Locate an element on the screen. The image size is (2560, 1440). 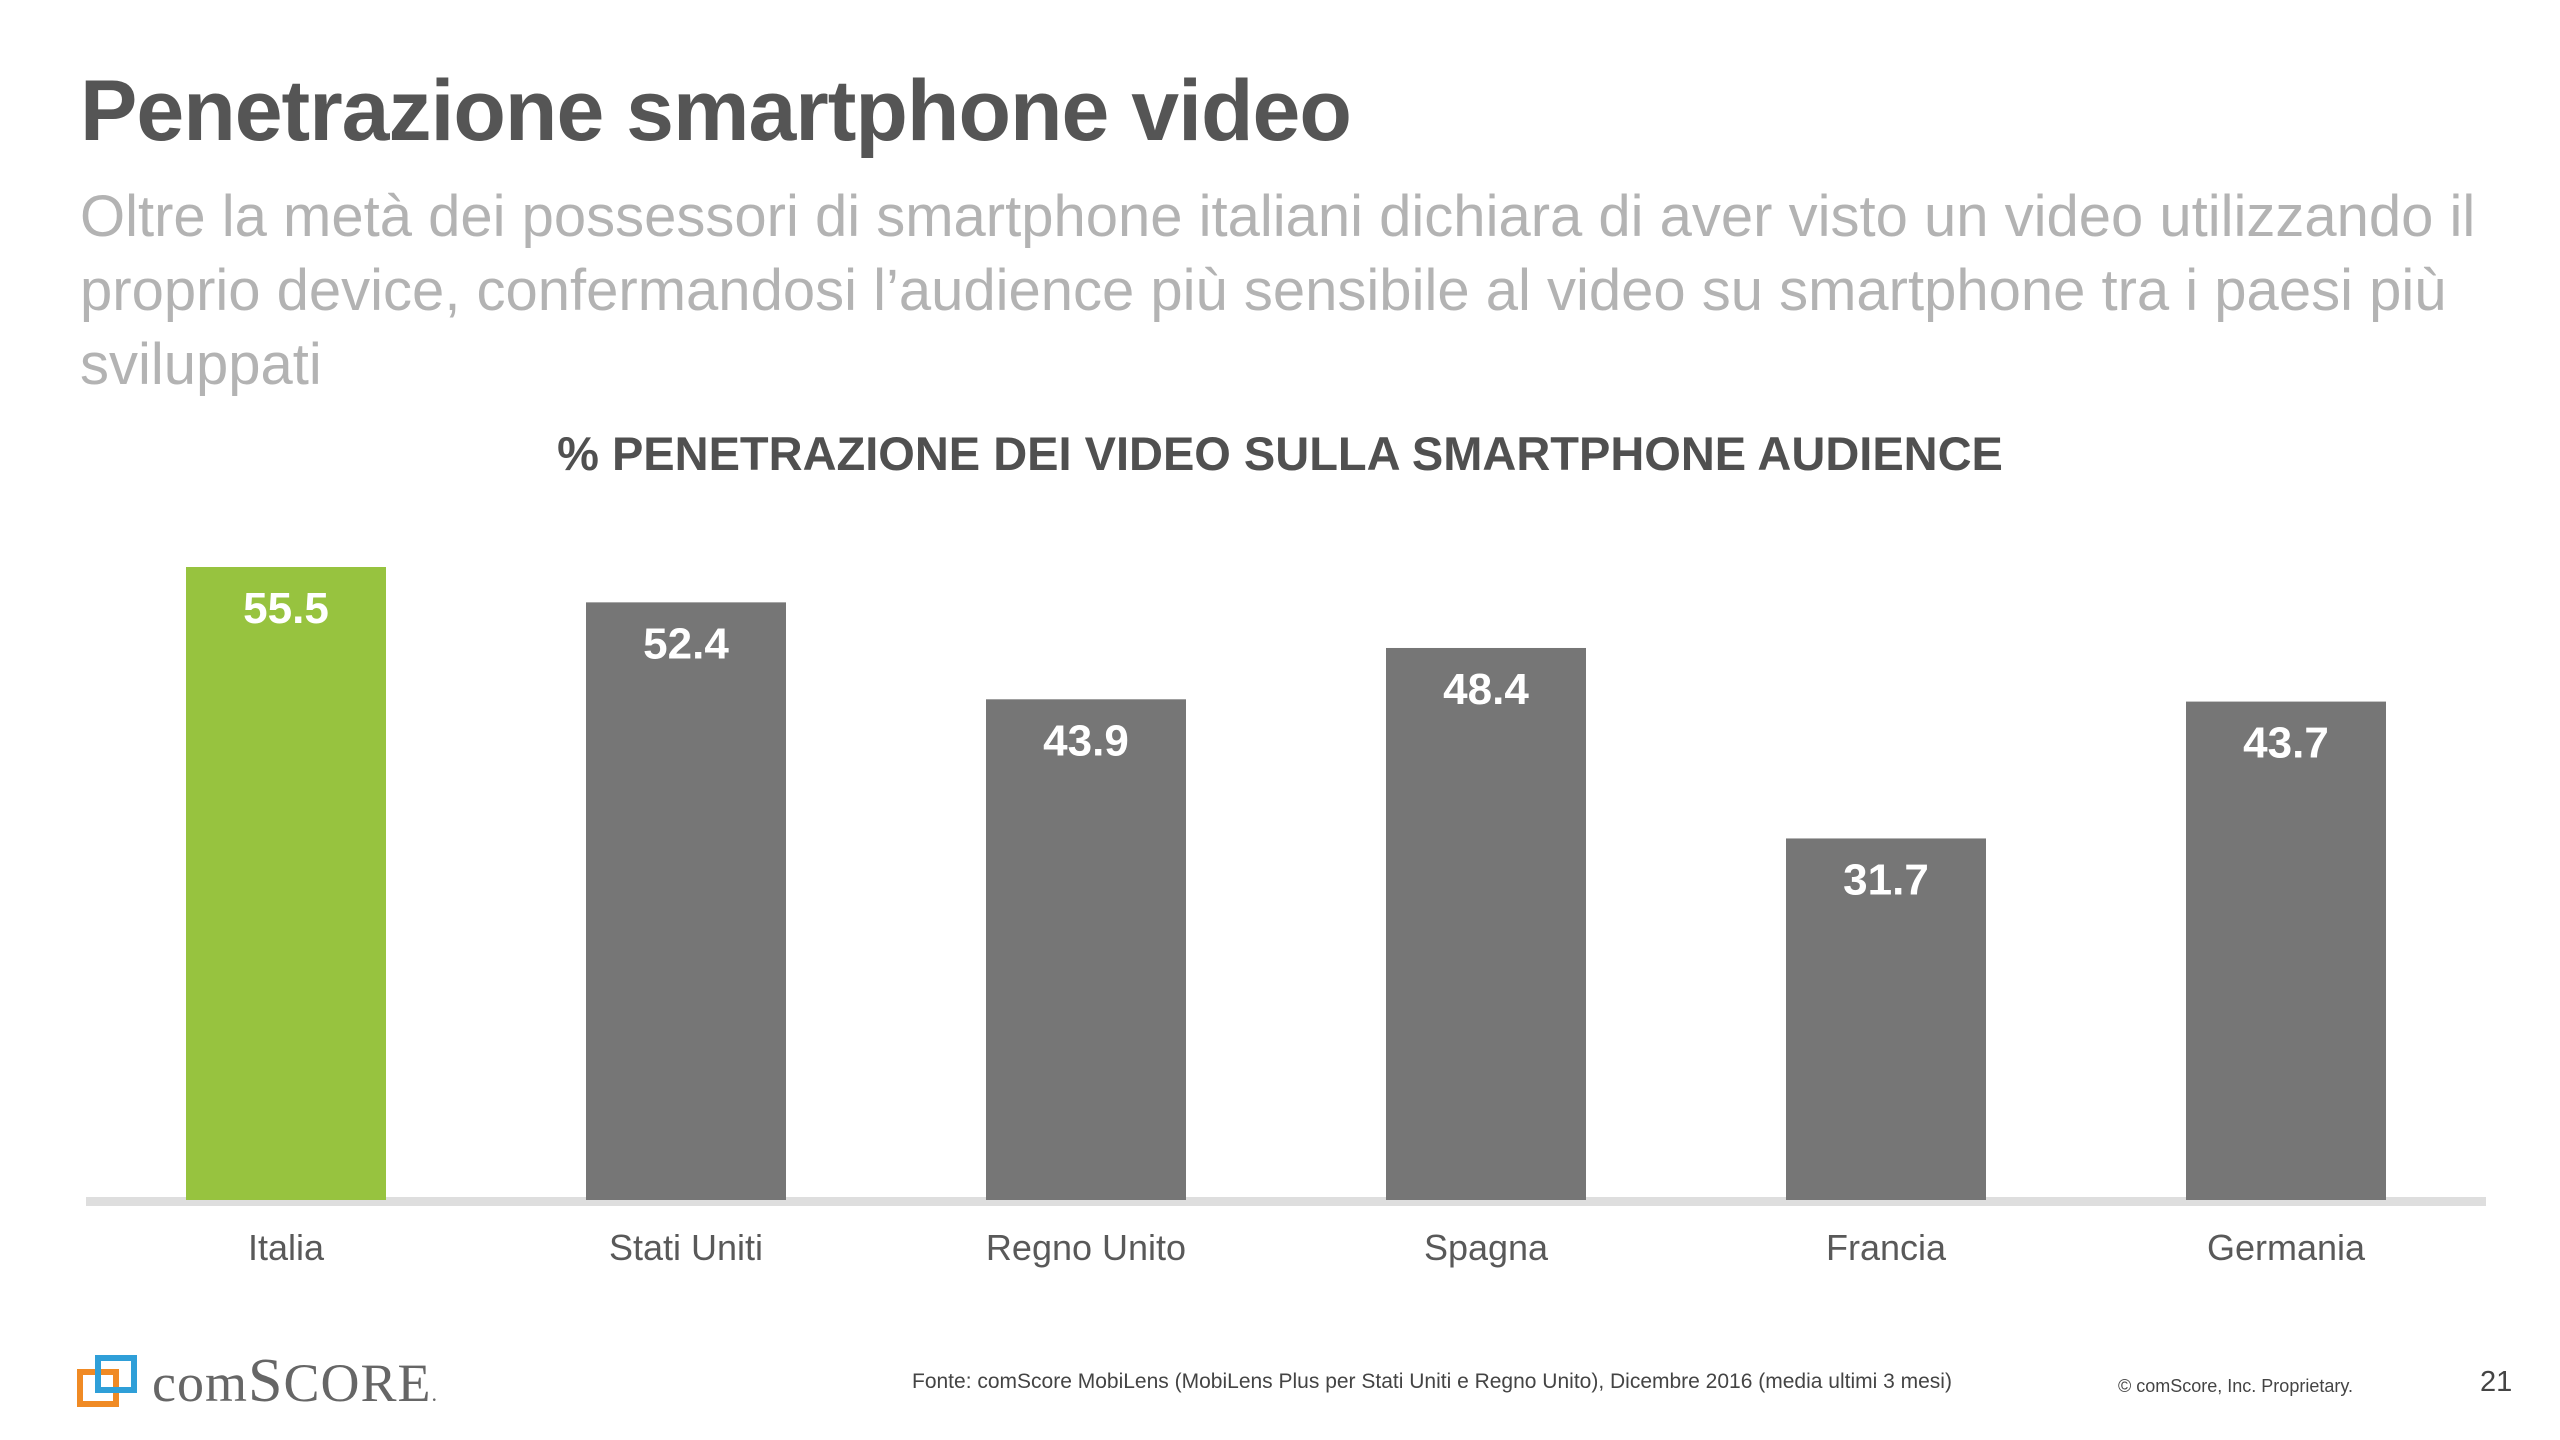
bar-italia is located at coordinates (286, 883).